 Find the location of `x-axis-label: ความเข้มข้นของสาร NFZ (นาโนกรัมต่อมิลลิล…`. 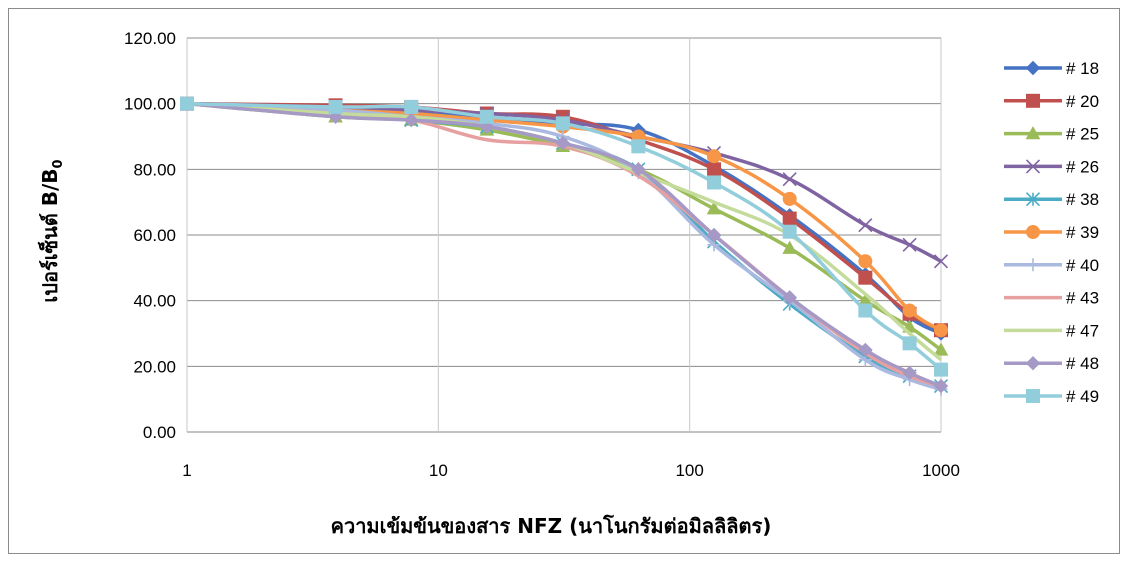

x-axis-label: ความเข้มข้นของสาร NFZ (นาโนกรัมต่อมิลลิล… is located at coordinates (551, 526).